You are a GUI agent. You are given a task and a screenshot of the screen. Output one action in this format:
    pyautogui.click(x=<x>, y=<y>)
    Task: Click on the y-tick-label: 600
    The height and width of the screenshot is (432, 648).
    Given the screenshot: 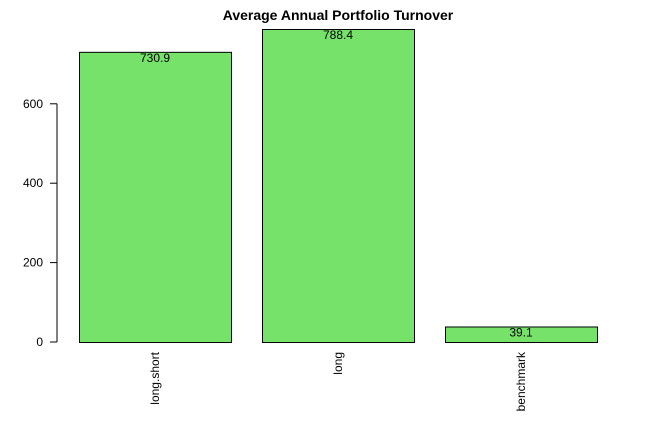 What is the action you would take?
    pyautogui.click(x=33, y=104)
    